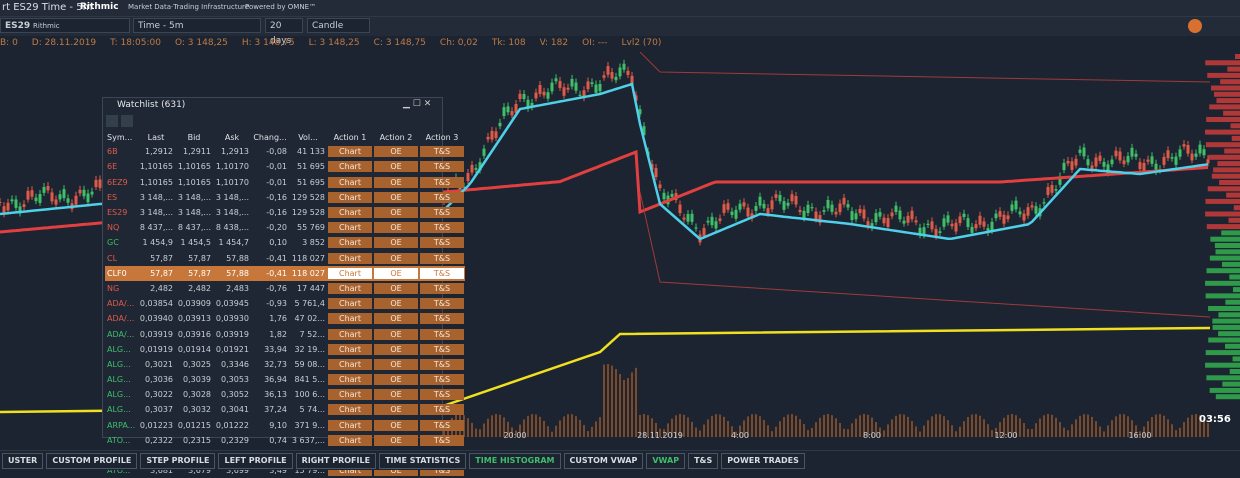  I want to click on volume-bar, so click(544, 428).